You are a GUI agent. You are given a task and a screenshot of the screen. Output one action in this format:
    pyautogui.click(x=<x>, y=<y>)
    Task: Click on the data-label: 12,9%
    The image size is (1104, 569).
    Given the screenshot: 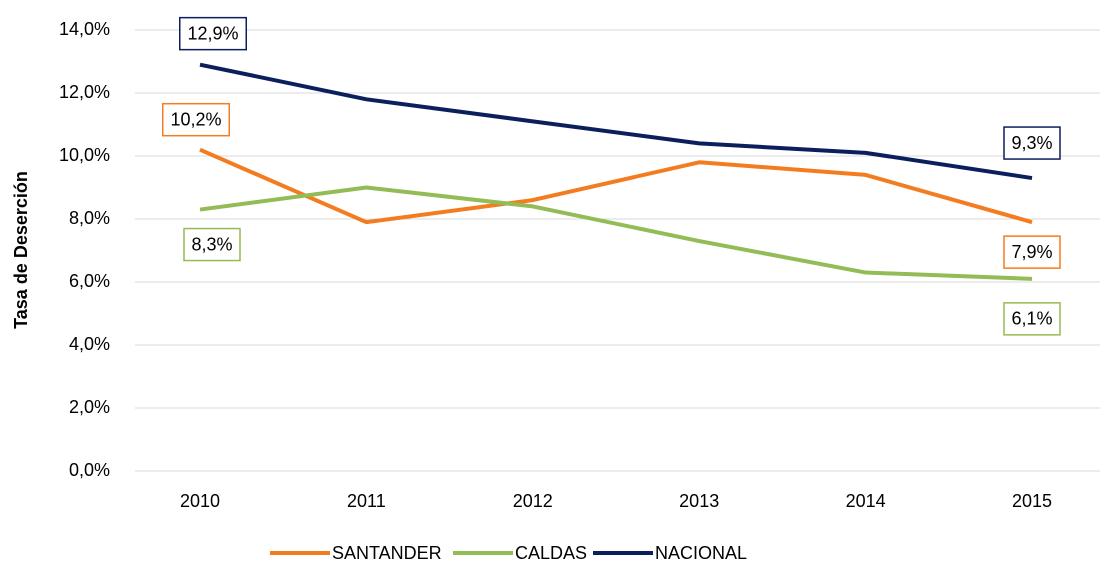 What is the action you would take?
    pyautogui.click(x=212, y=33)
    